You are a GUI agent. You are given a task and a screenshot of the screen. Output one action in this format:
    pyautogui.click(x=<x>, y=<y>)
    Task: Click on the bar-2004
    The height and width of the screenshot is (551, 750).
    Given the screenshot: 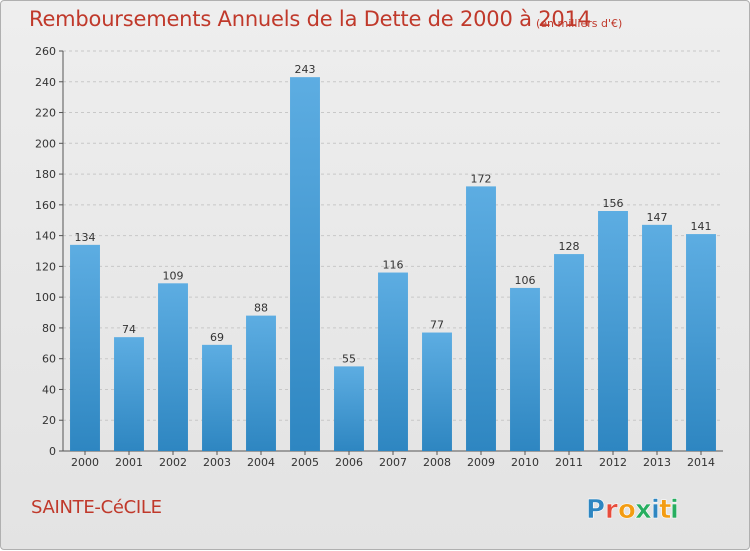 What is the action you would take?
    pyautogui.click(x=261, y=383)
    